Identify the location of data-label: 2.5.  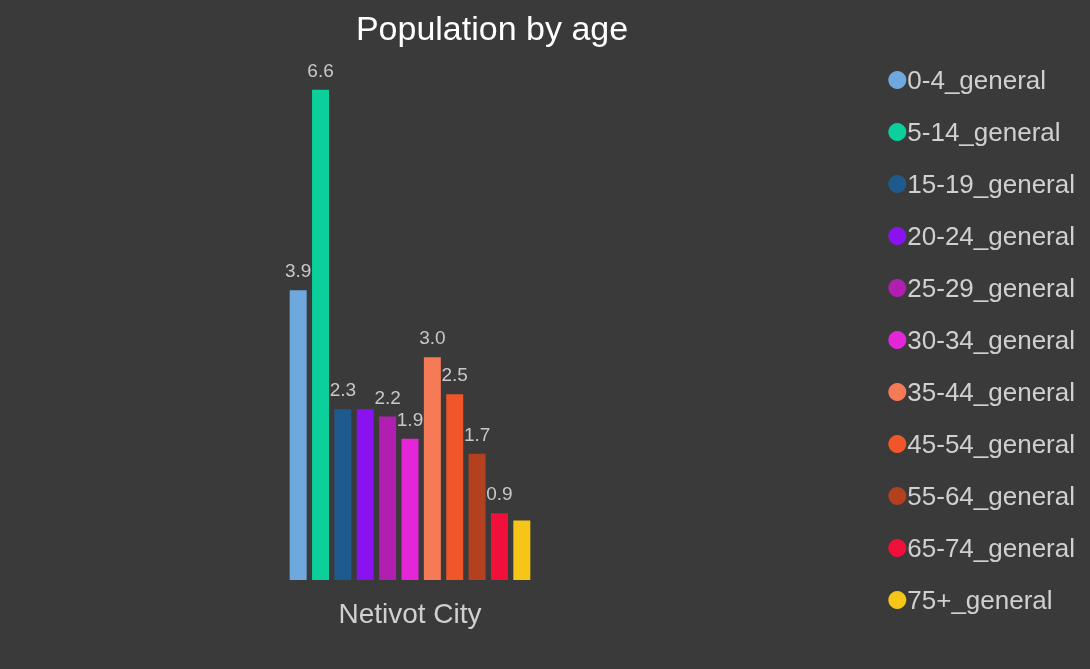
(454, 375).